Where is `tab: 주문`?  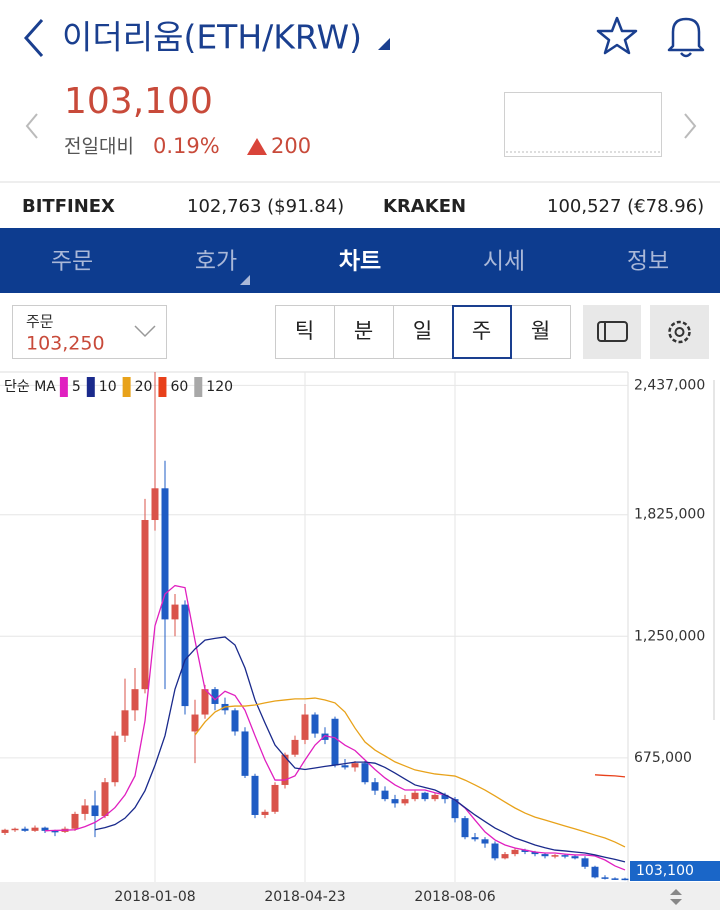 tab: 주문 is located at coordinates (72, 262).